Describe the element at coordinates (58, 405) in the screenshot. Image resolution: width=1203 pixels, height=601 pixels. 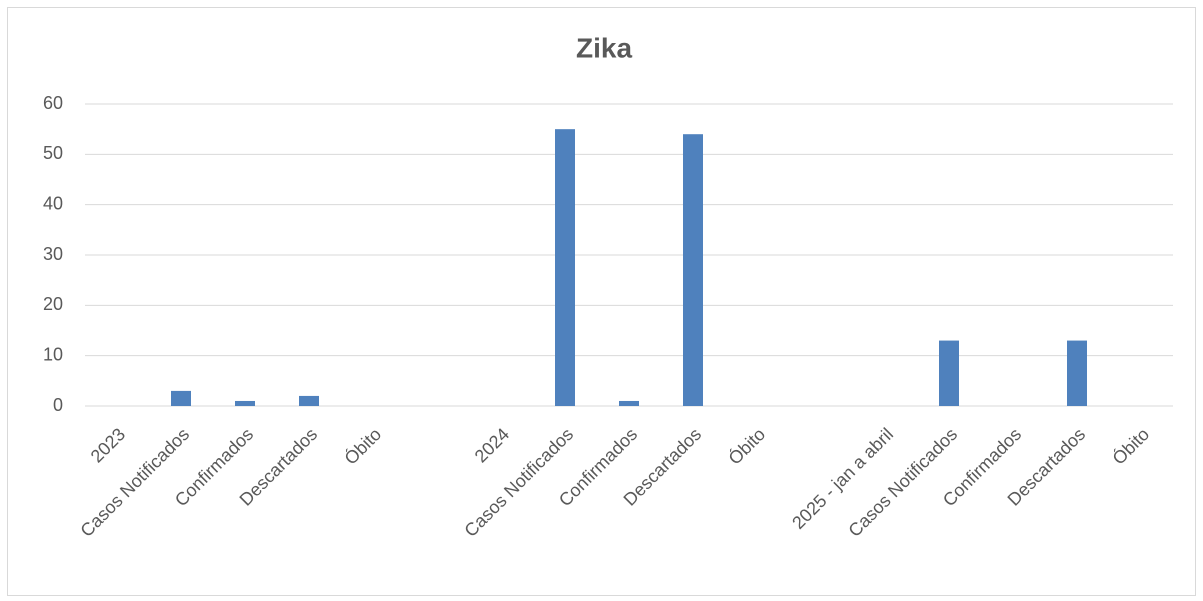
I see `y-tick-label: 0` at that location.